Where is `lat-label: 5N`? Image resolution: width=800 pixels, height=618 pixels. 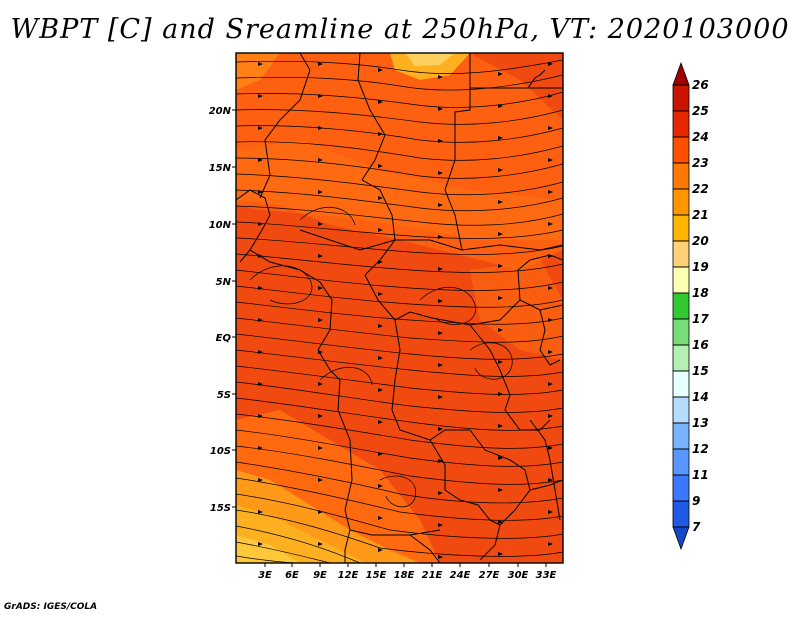
lat-label: 5N is located at coordinates (224, 282).